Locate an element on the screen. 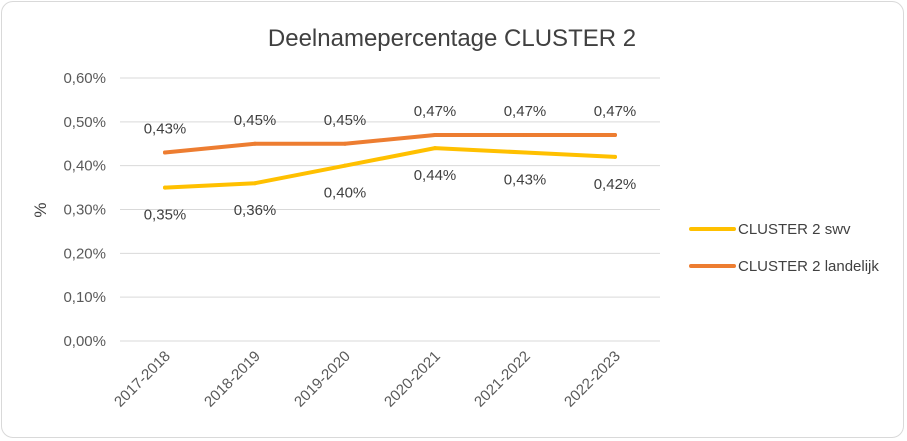  y-tick-label: 0,30% is located at coordinates (84, 210).